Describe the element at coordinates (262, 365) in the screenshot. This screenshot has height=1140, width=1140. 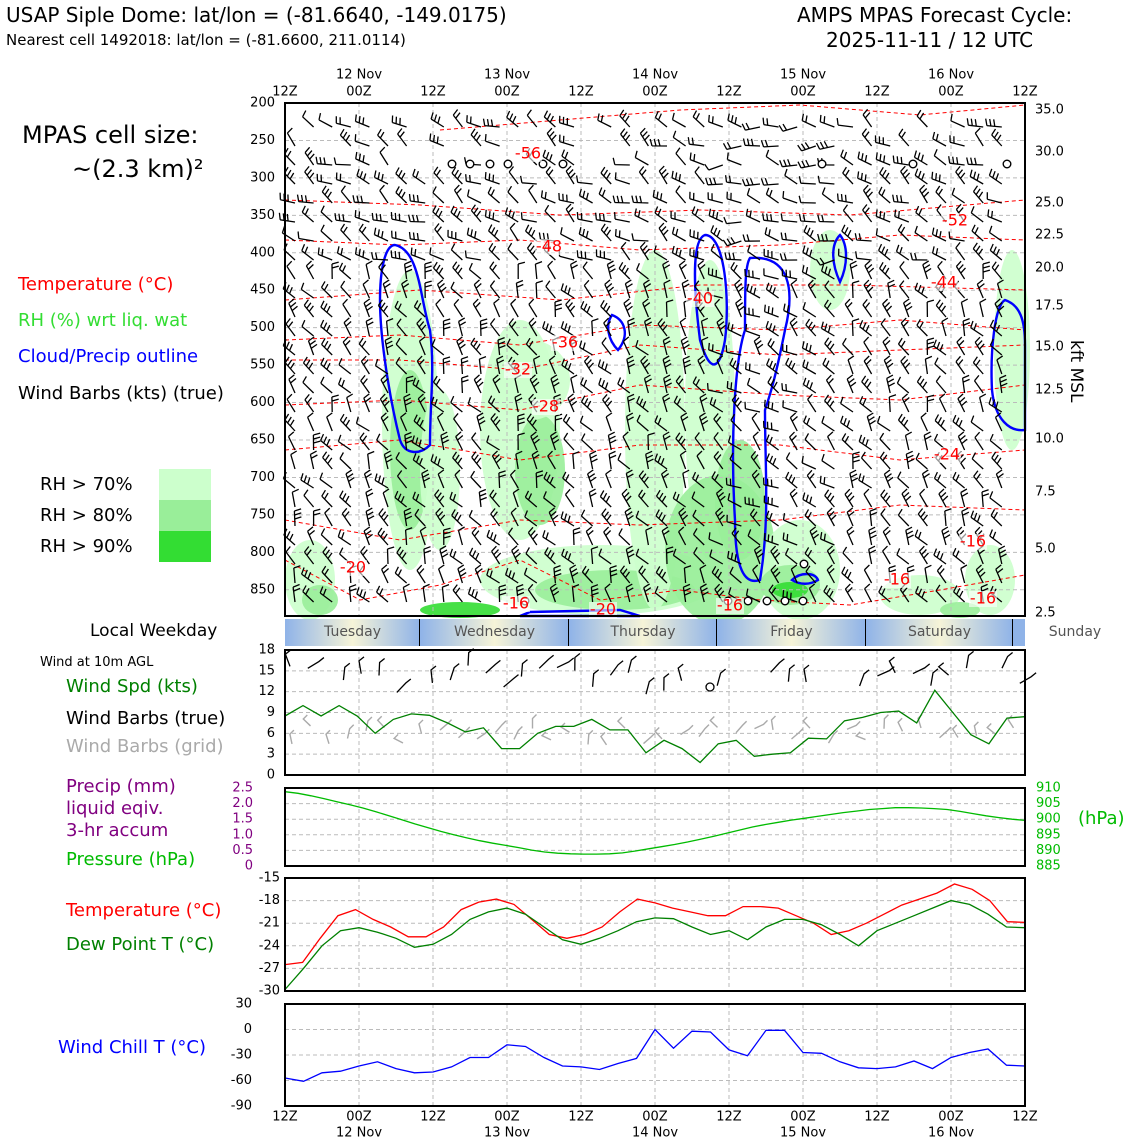
I see `pressure-tick-label: 550` at that location.